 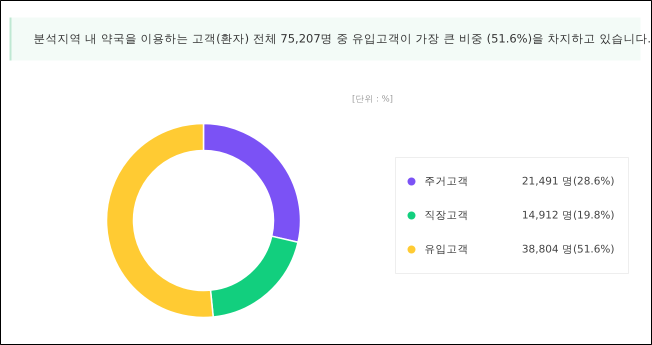 What do you see at coordinates (446, 182) in the screenshot?
I see `legend-label: 주거고객` at bounding box center [446, 182].